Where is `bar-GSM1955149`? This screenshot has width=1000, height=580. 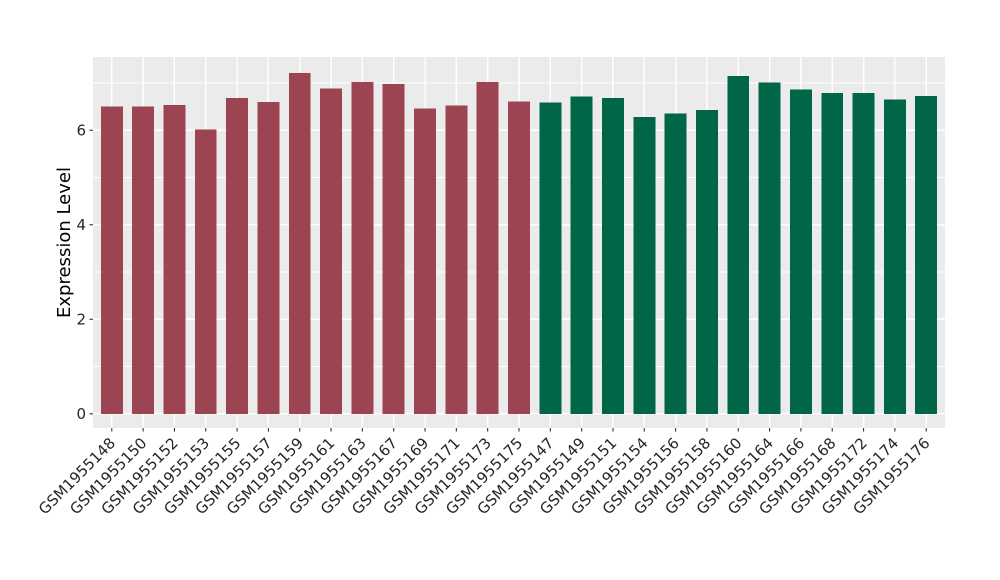
bar-GSM1955149 is located at coordinates (581, 255).